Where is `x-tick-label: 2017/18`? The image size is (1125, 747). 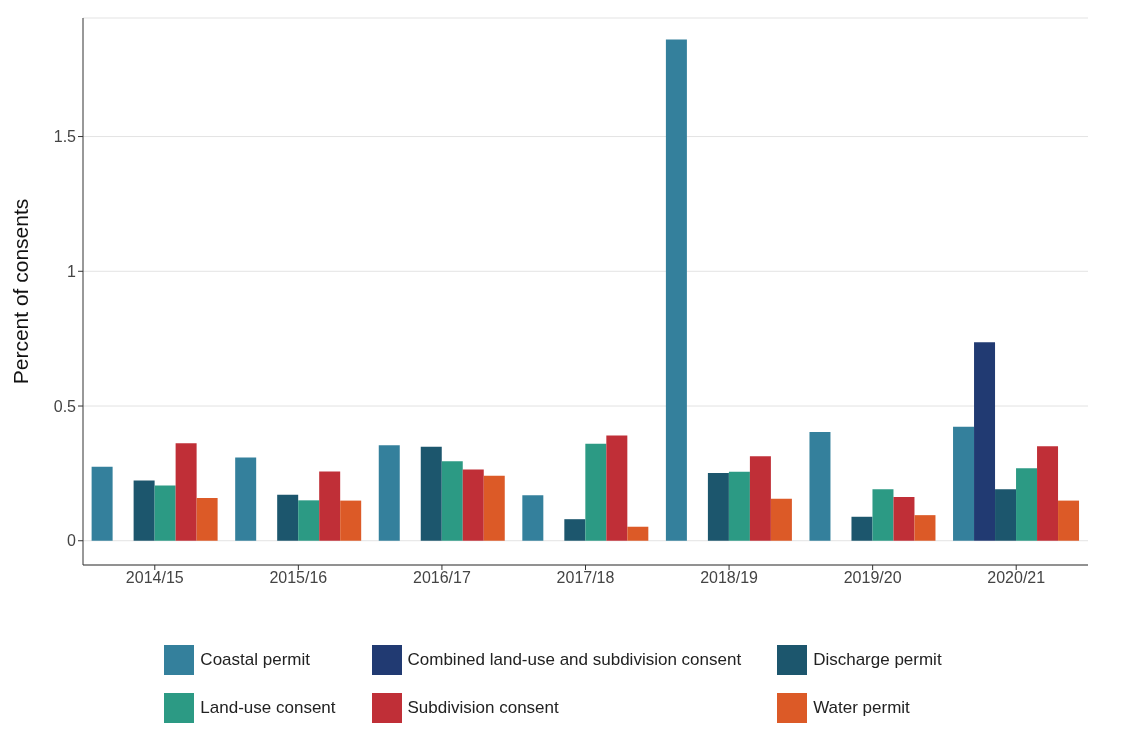 x-tick-label: 2017/18 is located at coordinates (585, 578).